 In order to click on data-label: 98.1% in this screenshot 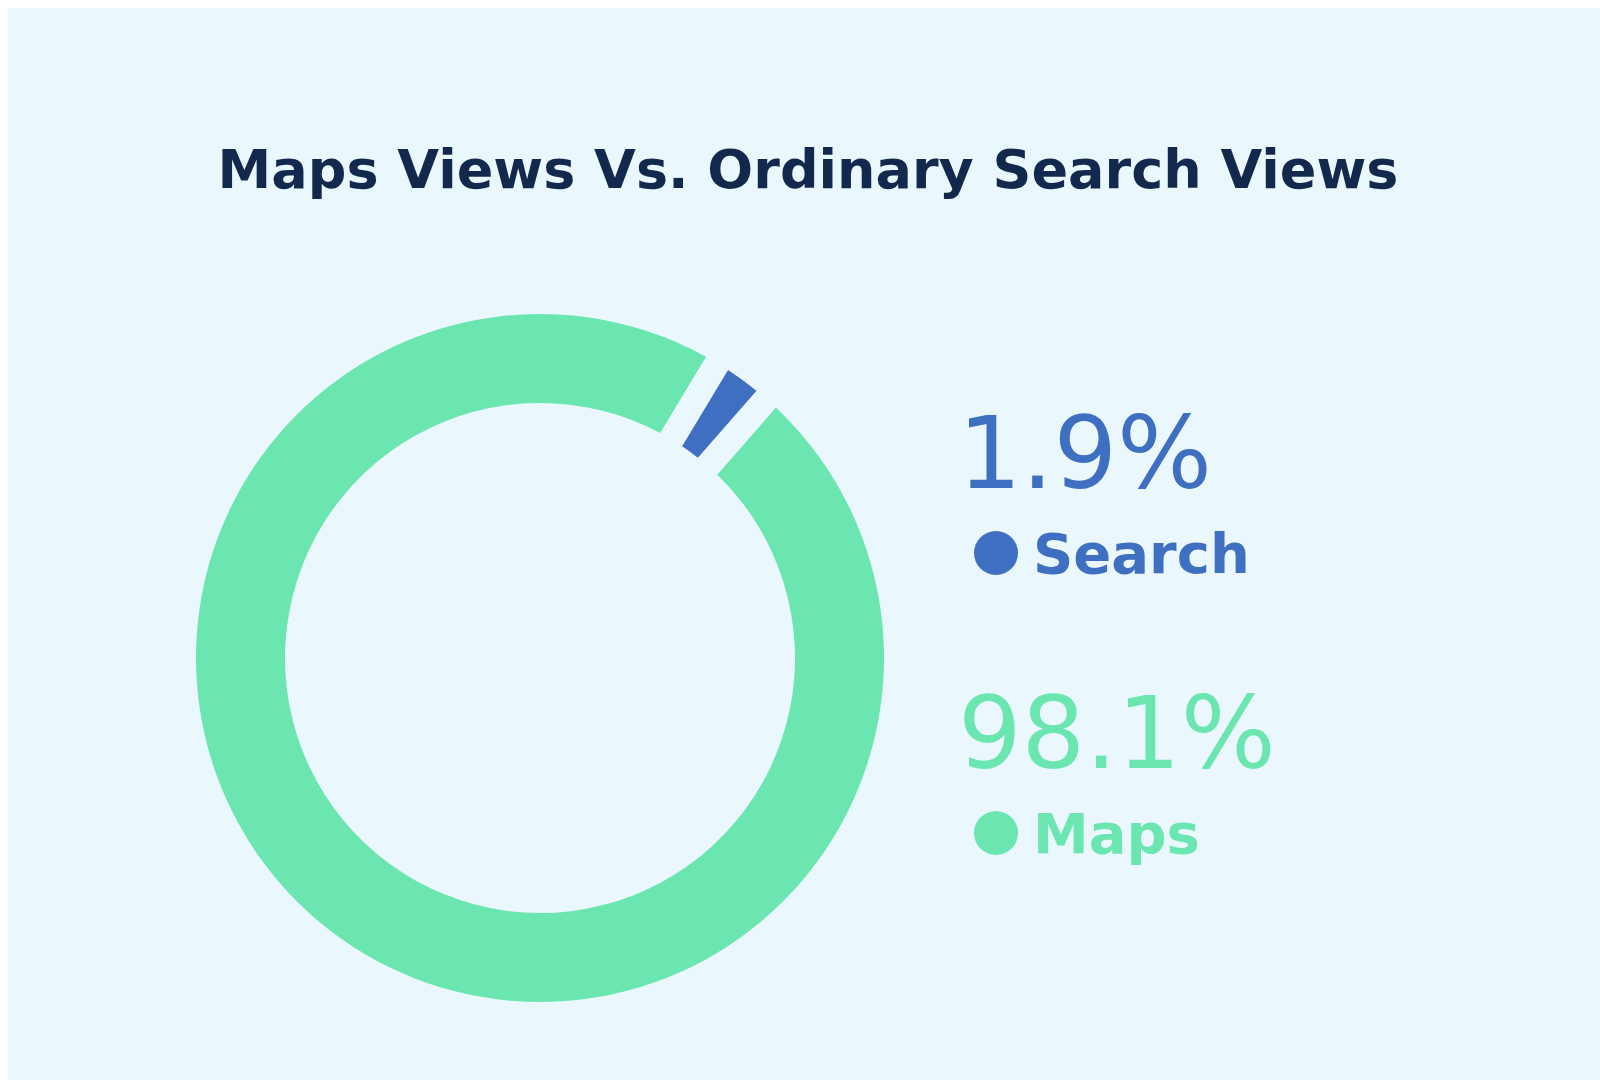, I will do `click(1117, 733)`.